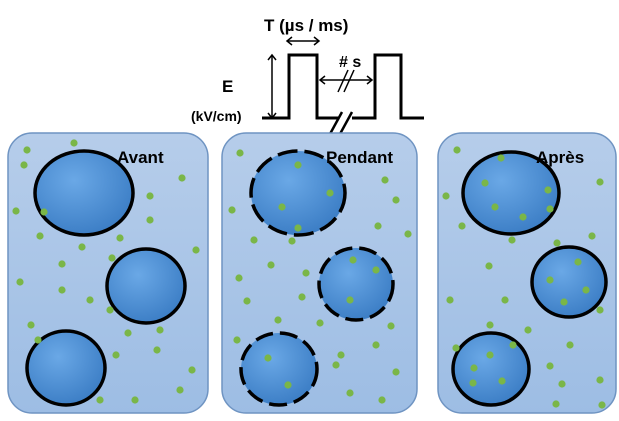 The image size is (619, 421). What do you see at coordinates (388, 86) in the screenshot?
I see `pulse-trace-right` at bounding box center [388, 86].